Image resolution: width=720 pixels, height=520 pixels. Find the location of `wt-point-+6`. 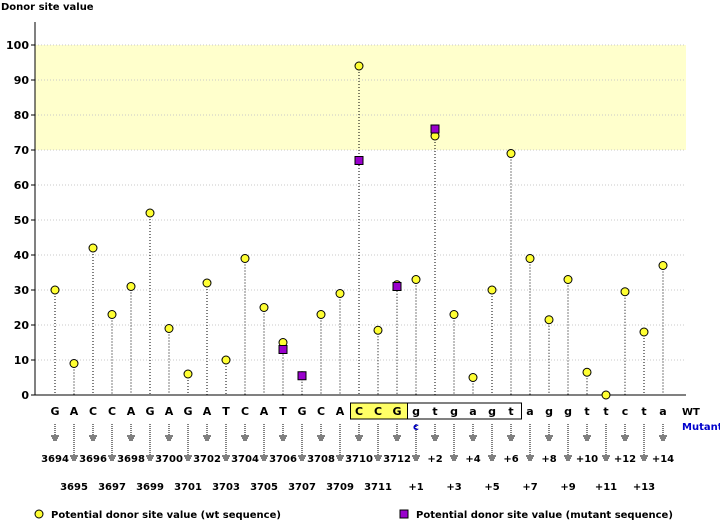

wt-point-+6 is located at coordinates (511, 153).